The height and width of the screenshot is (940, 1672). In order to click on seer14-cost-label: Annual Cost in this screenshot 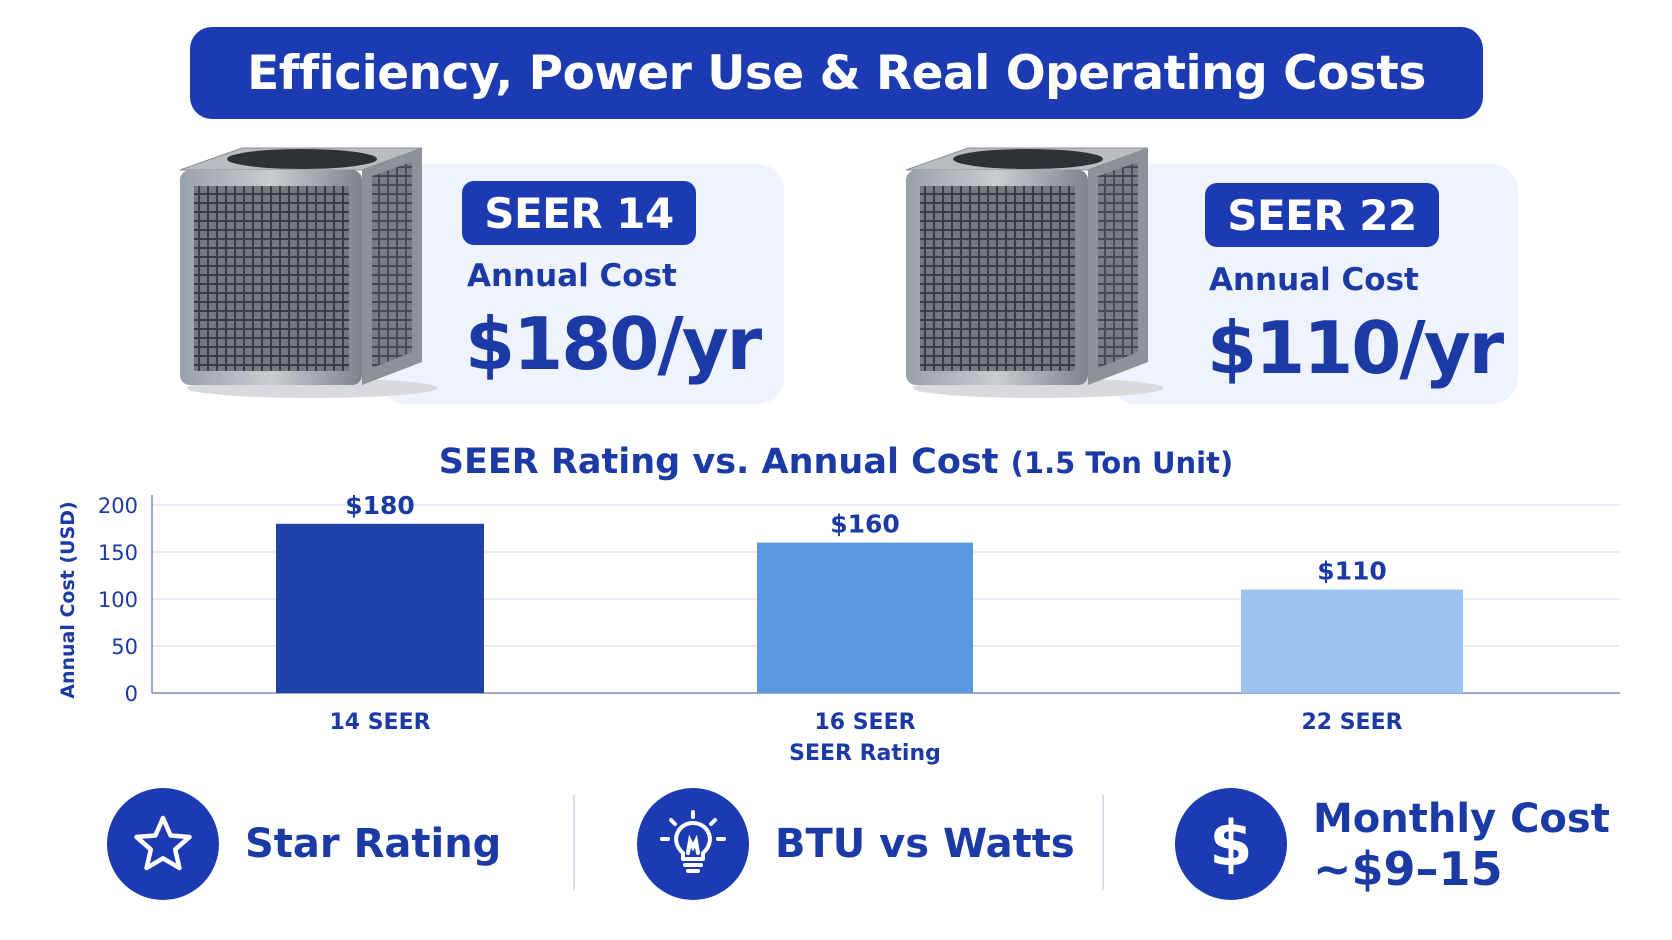, I will do `click(572, 276)`.